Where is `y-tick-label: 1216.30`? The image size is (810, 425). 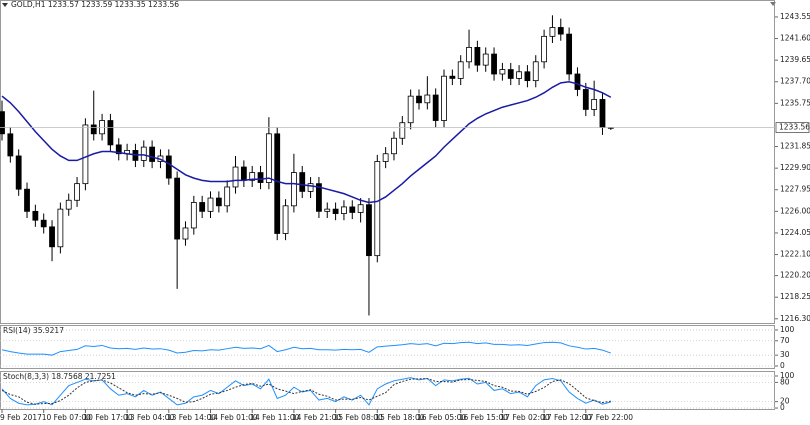
y-tick-label: 1216.30 is located at coordinates (795, 318).